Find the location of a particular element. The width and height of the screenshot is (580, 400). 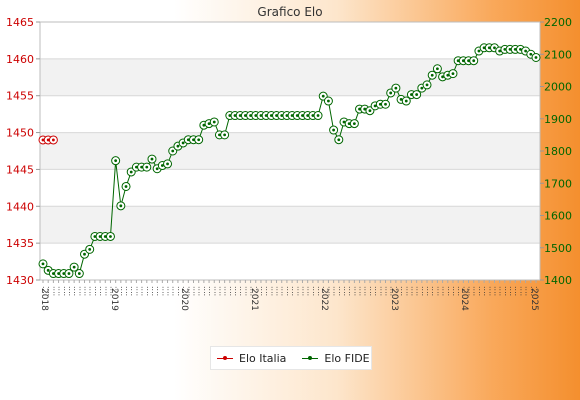

legend: Elo Italia Elo FIDE is located at coordinates (291, 358).